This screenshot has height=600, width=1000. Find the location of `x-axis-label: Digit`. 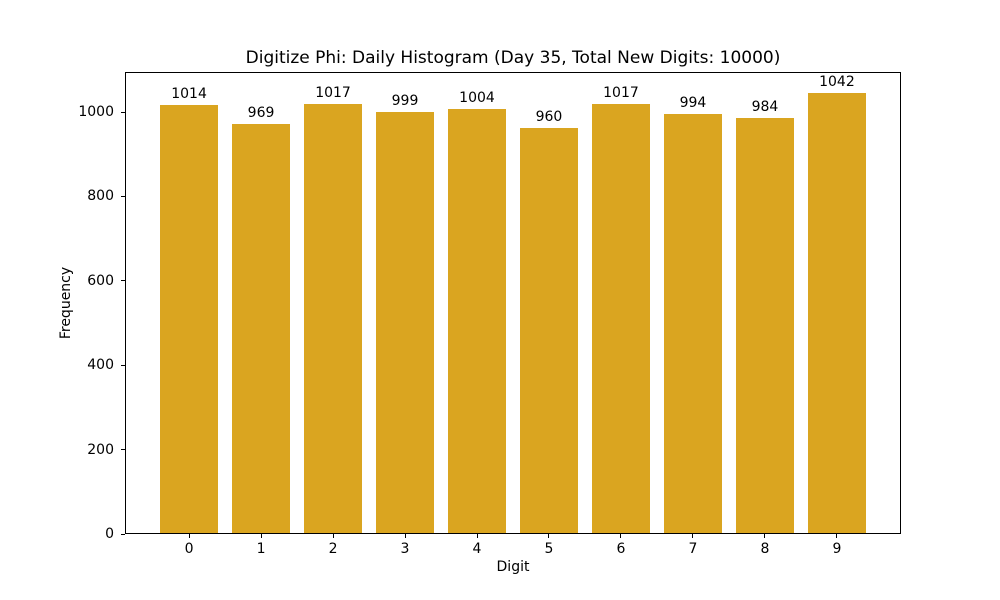

x-axis-label: Digit is located at coordinates (513, 567).